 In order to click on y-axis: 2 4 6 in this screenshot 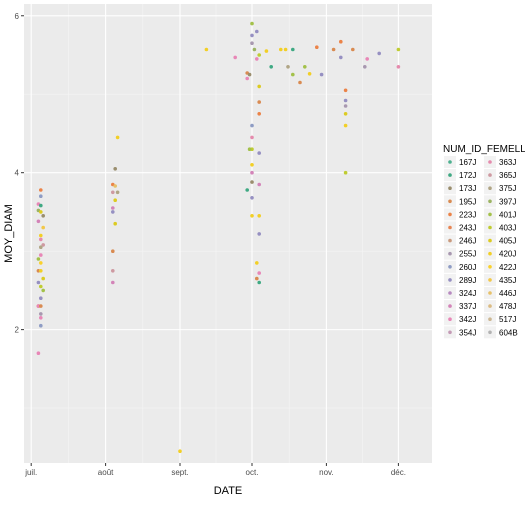, I will do `click(19, 173)`.